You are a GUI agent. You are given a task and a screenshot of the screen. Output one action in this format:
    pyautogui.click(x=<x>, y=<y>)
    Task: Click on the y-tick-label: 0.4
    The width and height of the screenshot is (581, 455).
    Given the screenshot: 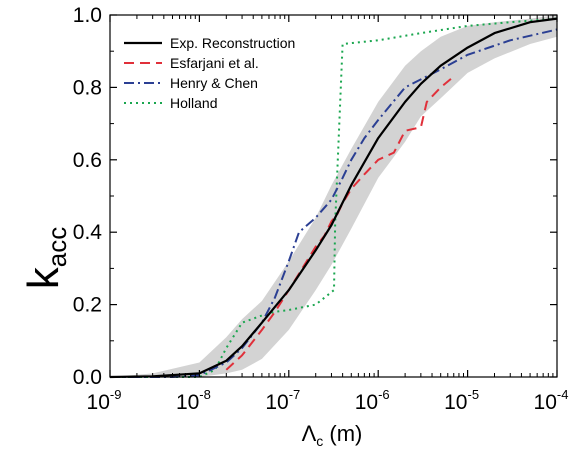 What is the action you would take?
    pyautogui.click(x=88, y=232)
    